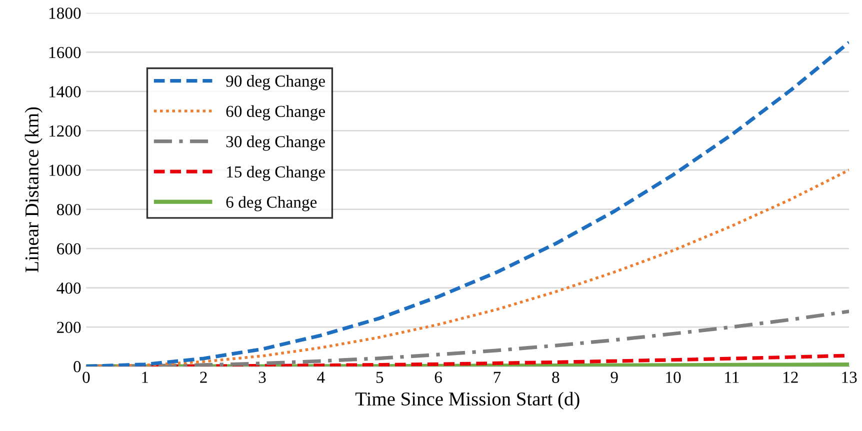 This screenshot has height=431, width=862. I want to click on y-tick-label: 1800, so click(65, 13).